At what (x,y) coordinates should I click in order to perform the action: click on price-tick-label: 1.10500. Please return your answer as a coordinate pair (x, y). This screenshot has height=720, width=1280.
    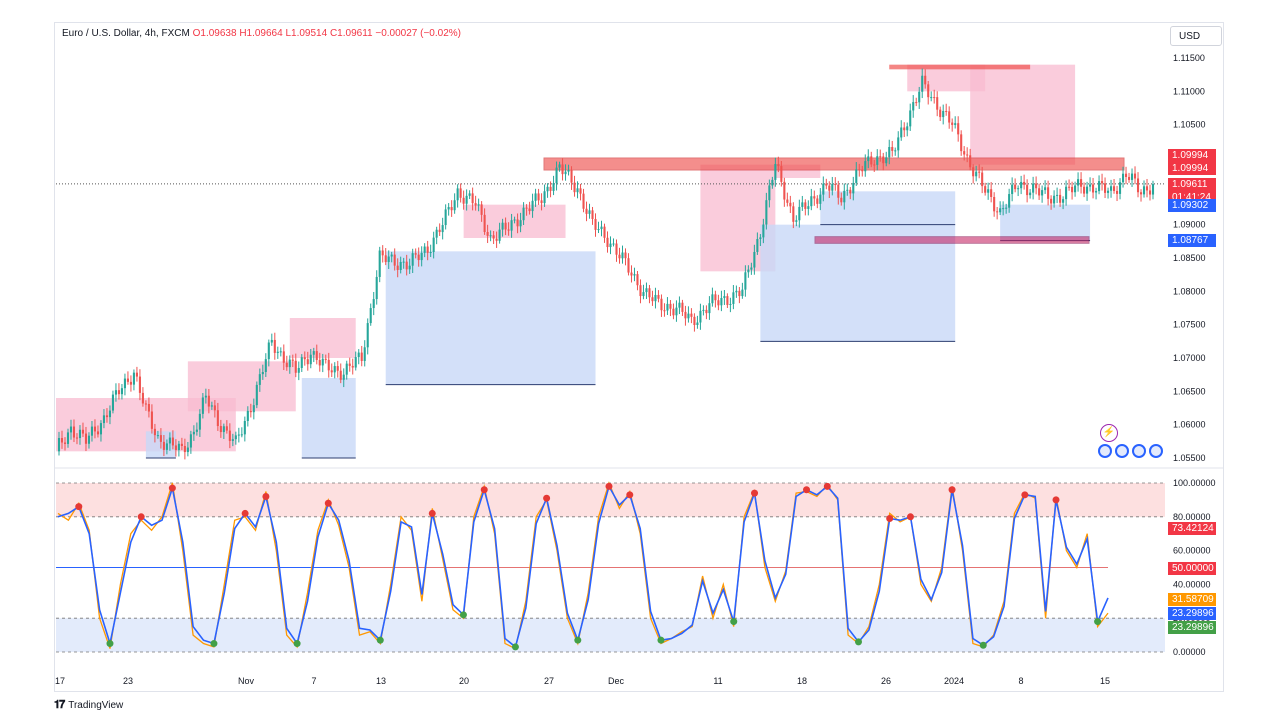
    Looking at the image, I should click on (1189, 125).